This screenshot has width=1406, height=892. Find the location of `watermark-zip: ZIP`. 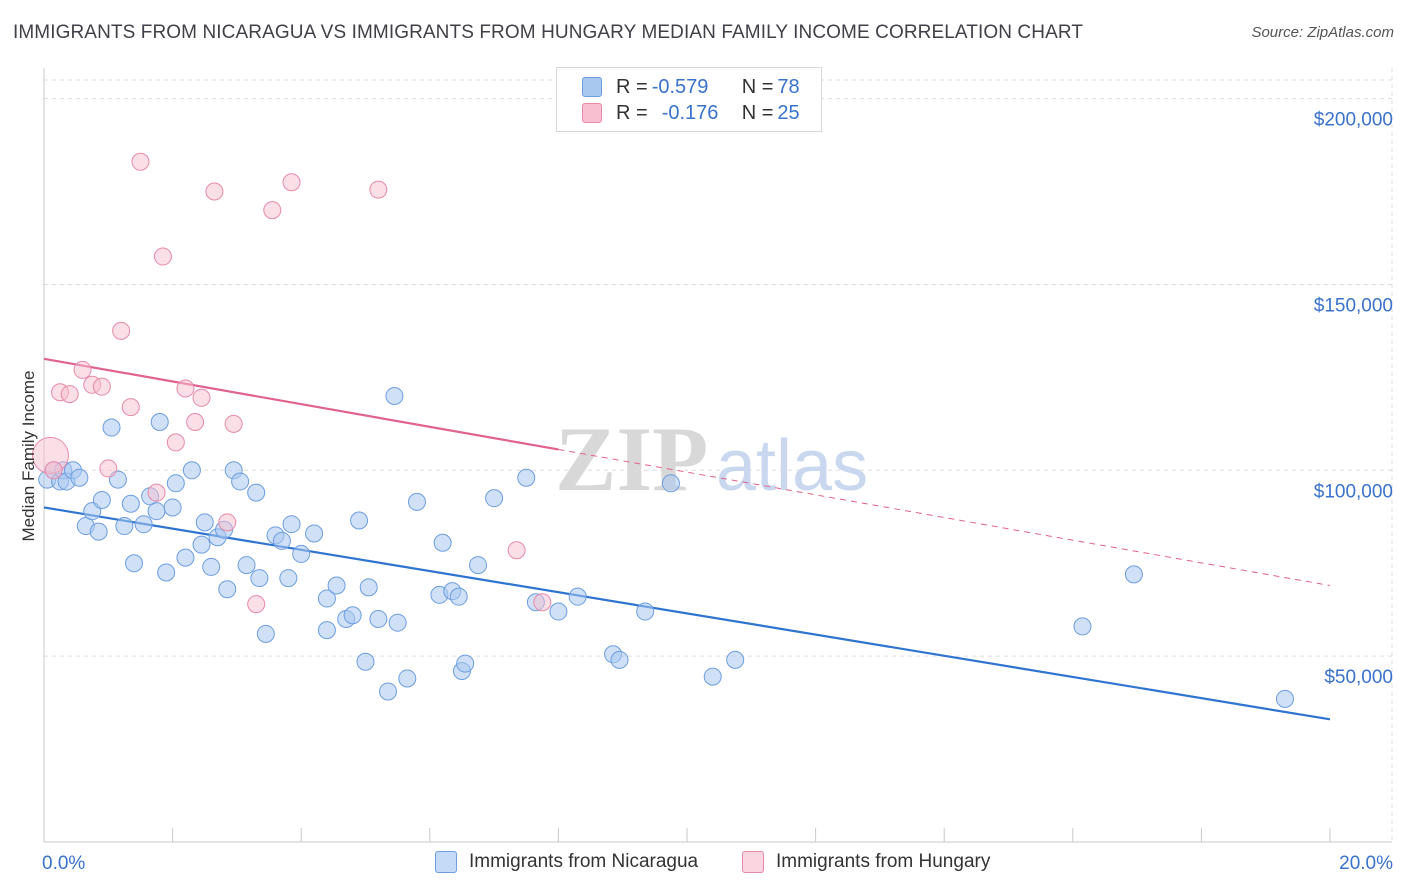

watermark-zip: ZIP is located at coordinates (631, 459).